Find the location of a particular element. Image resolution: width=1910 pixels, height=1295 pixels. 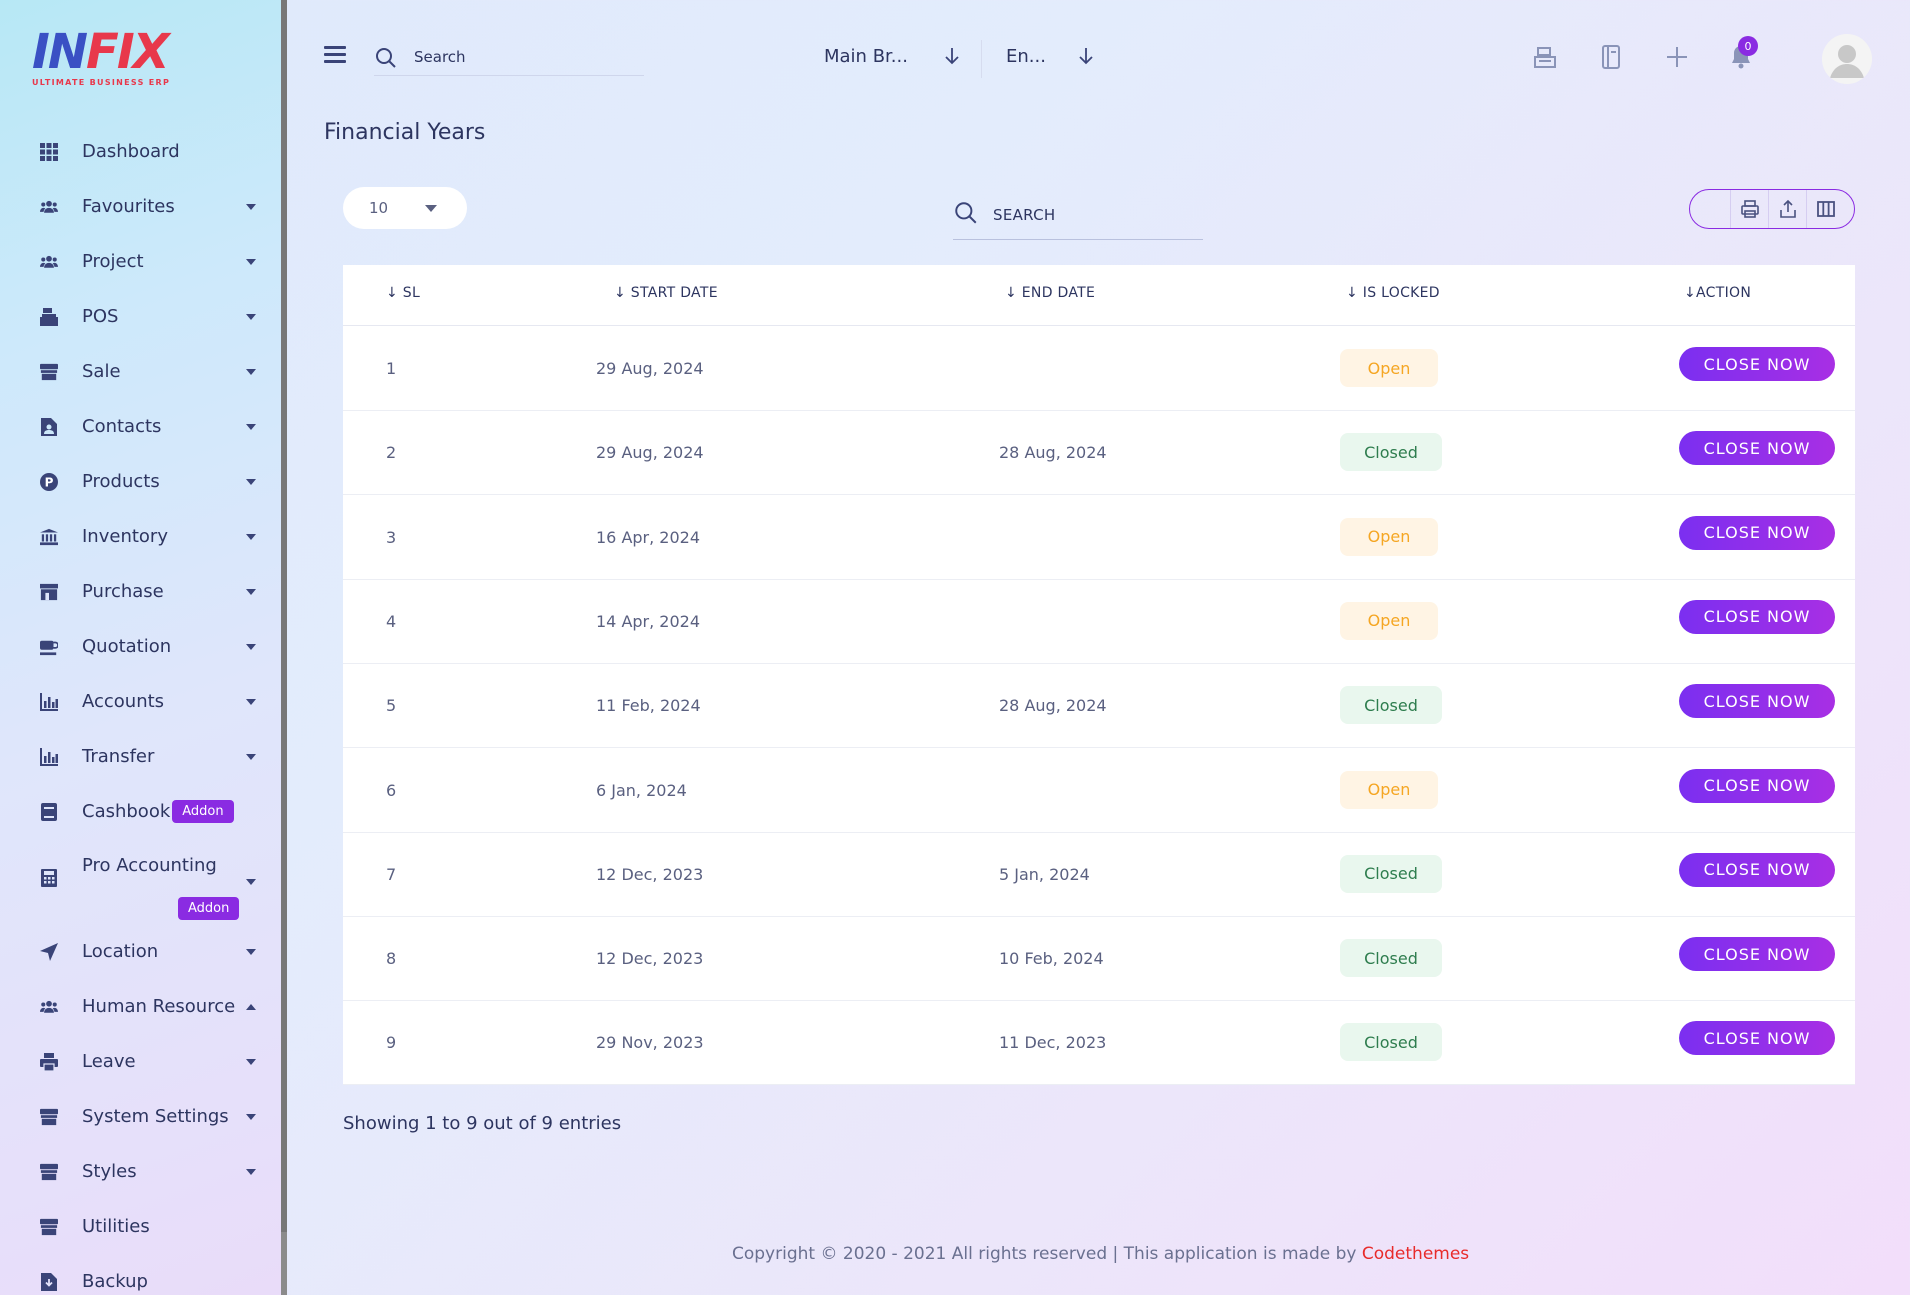

bar-chart-icon is located at coordinates (49, 756).